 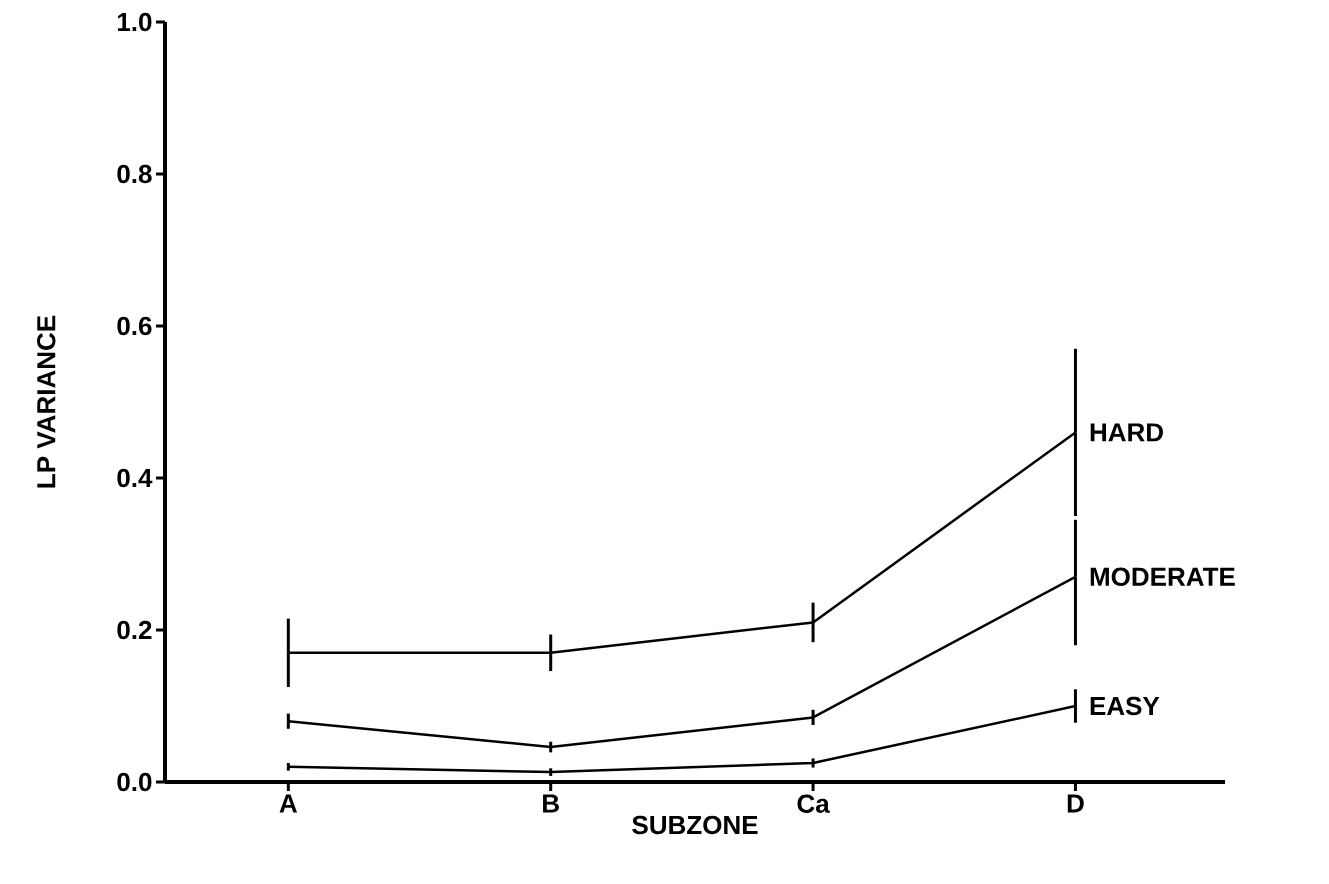 I want to click on series-label: MODERATE, so click(x=1162, y=576).